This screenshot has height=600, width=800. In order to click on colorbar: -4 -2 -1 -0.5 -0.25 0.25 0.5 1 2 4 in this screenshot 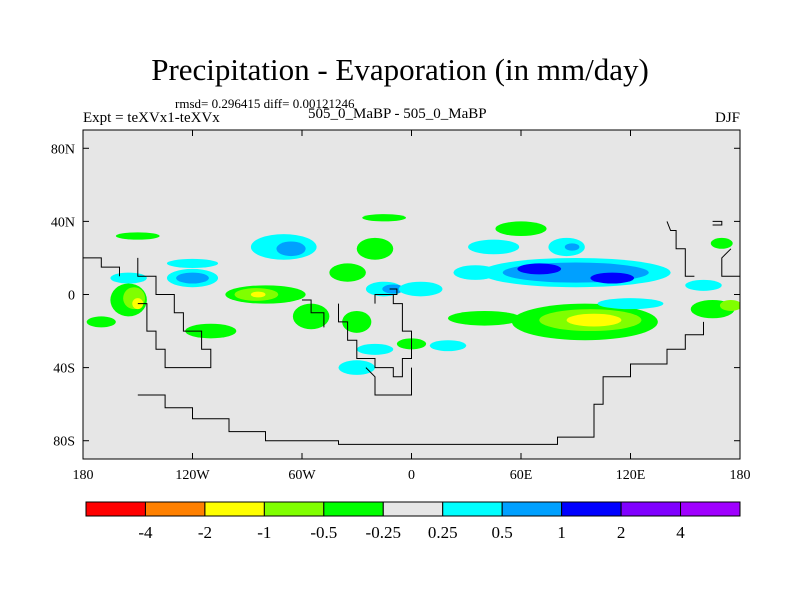, I will do `click(413, 521)`.